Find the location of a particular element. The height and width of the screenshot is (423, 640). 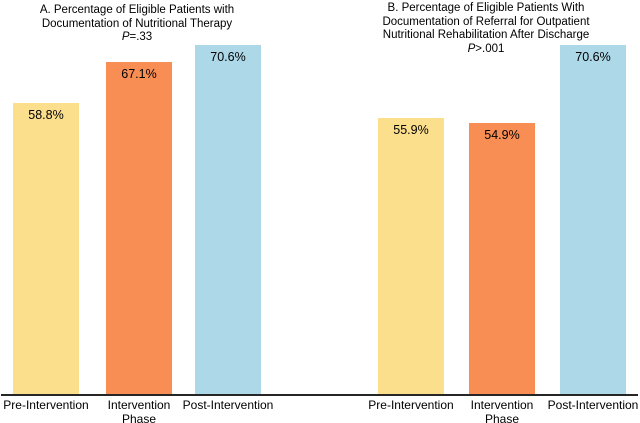

bar-value-label: 67.1% is located at coordinates (139, 74).